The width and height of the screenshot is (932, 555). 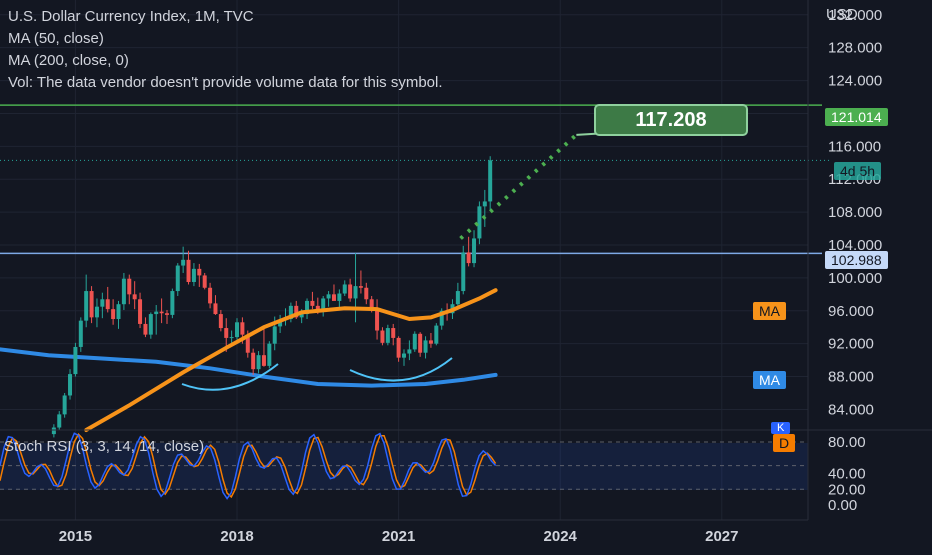 What do you see at coordinates (855, 81) in the screenshot?
I see `price-tick-label: 124.000` at bounding box center [855, 81].